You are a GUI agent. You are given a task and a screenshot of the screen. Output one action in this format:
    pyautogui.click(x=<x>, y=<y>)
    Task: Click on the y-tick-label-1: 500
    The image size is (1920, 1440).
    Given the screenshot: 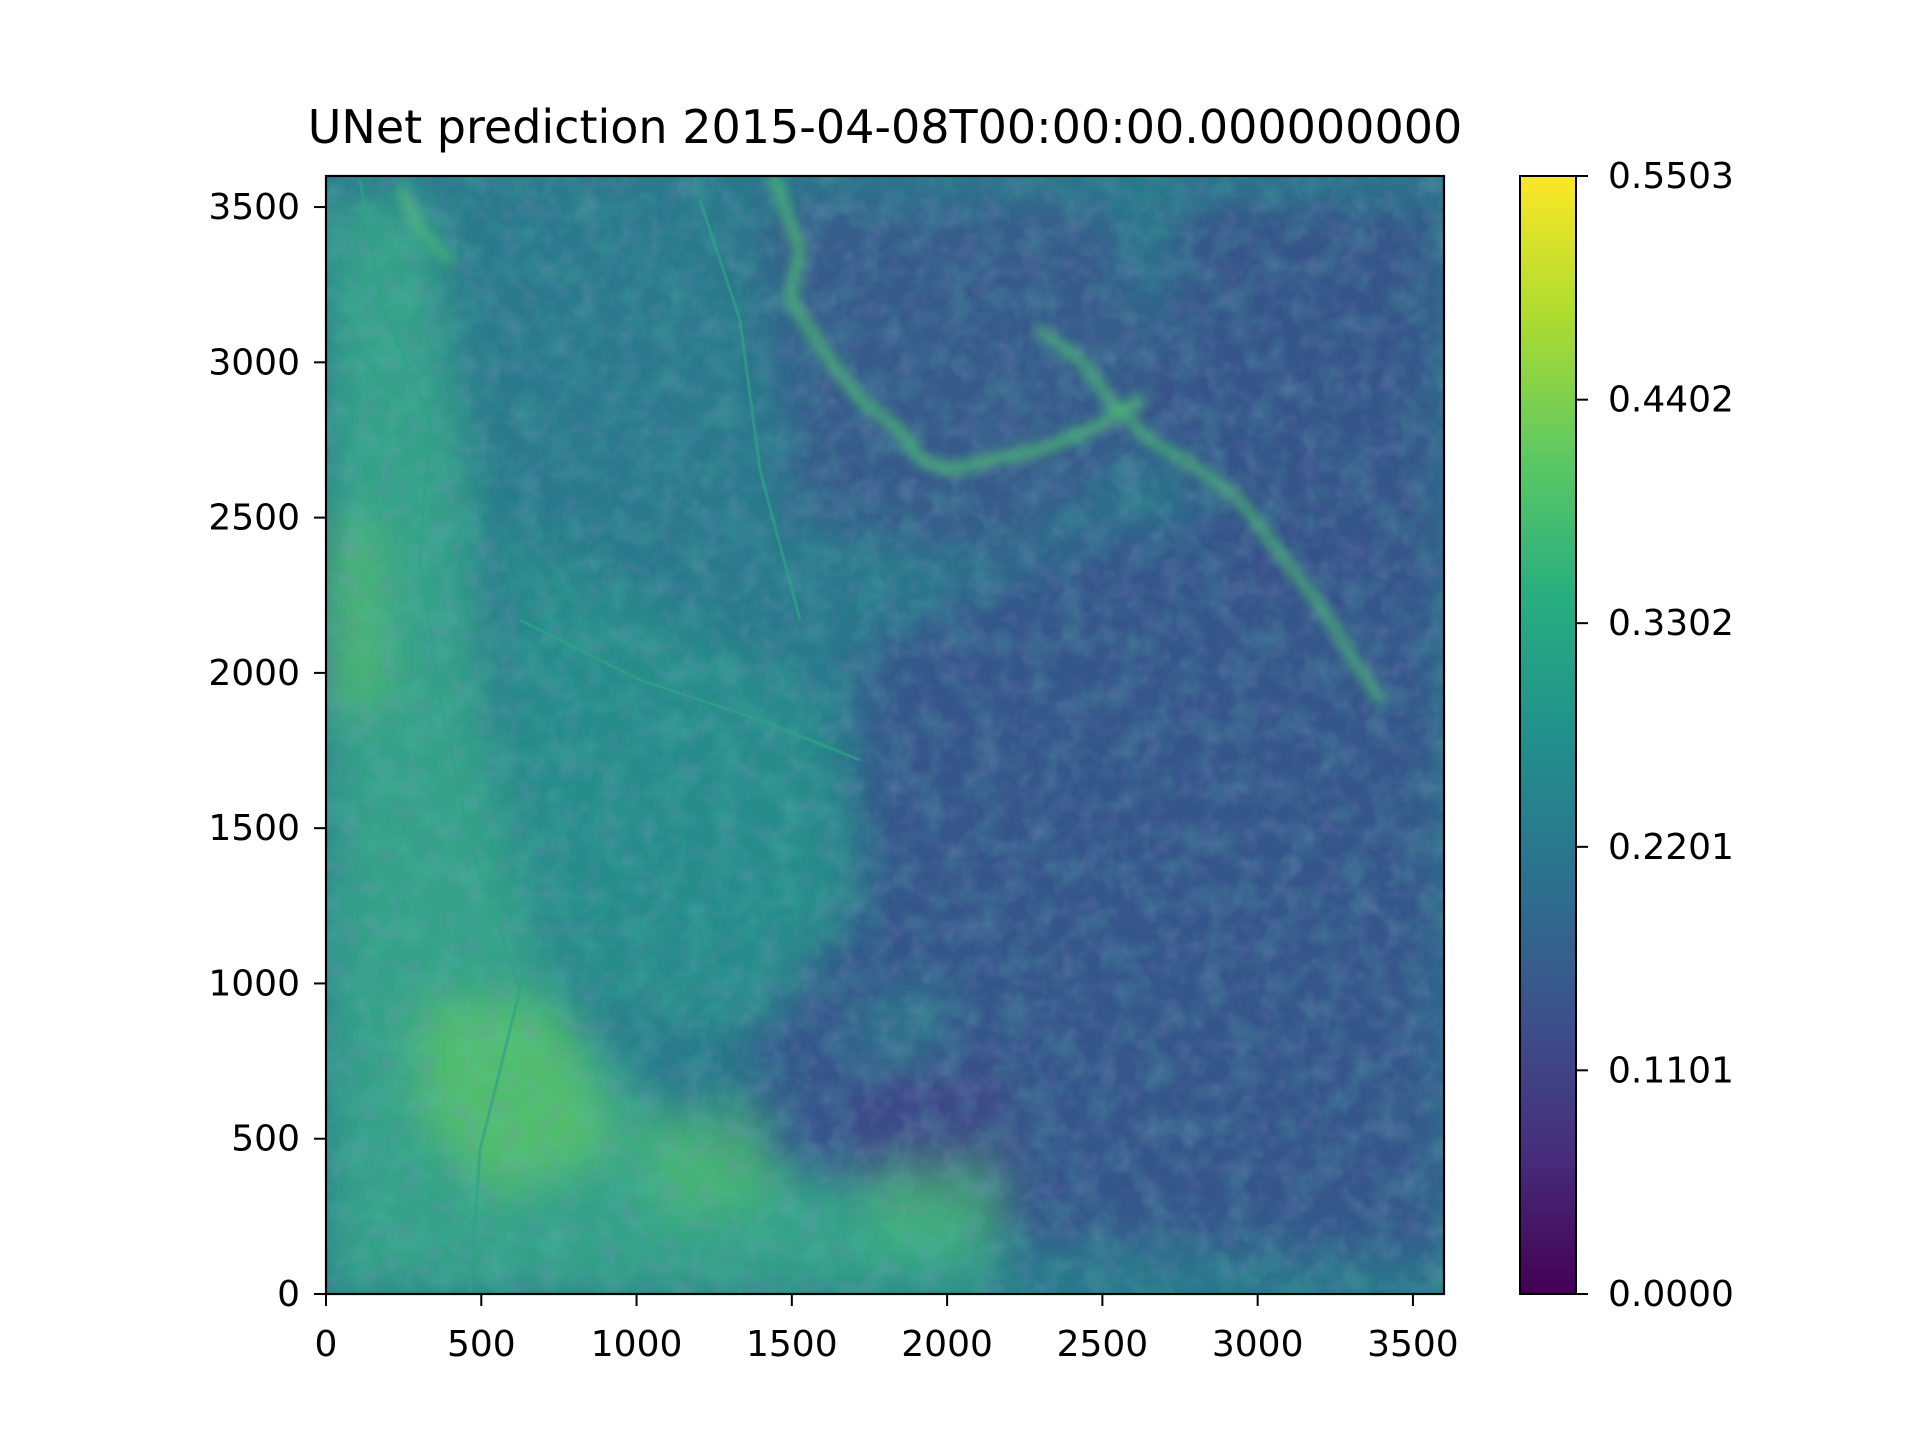 What is the action you would take?
    pyautogui.click(x=265, y=1139)
    